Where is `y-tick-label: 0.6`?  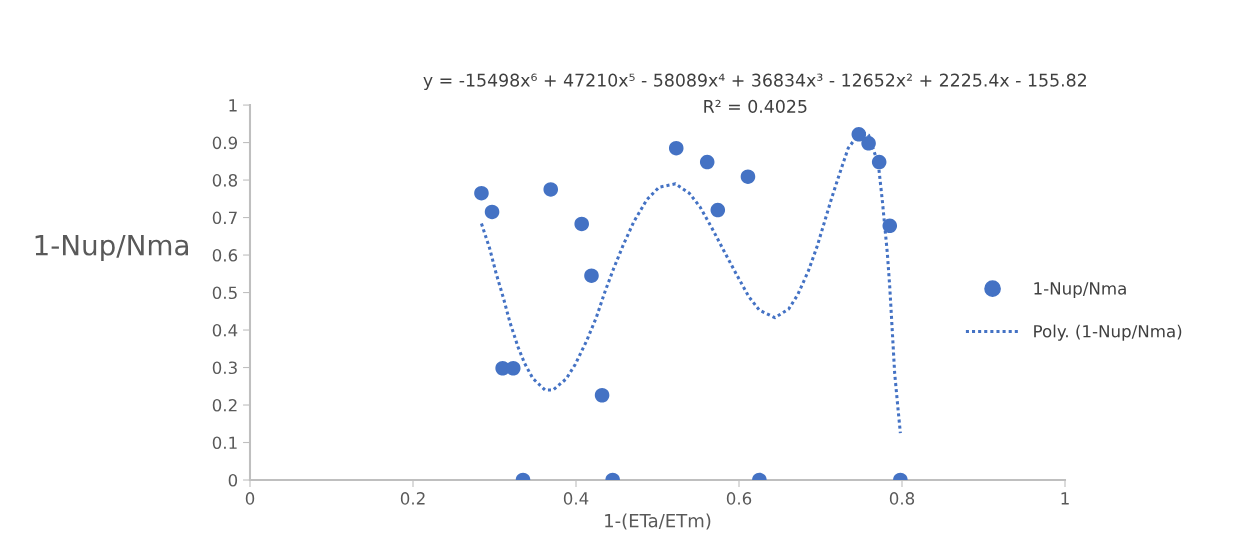
y-tick-label: 0.6 is located at coordinates (225, 255).